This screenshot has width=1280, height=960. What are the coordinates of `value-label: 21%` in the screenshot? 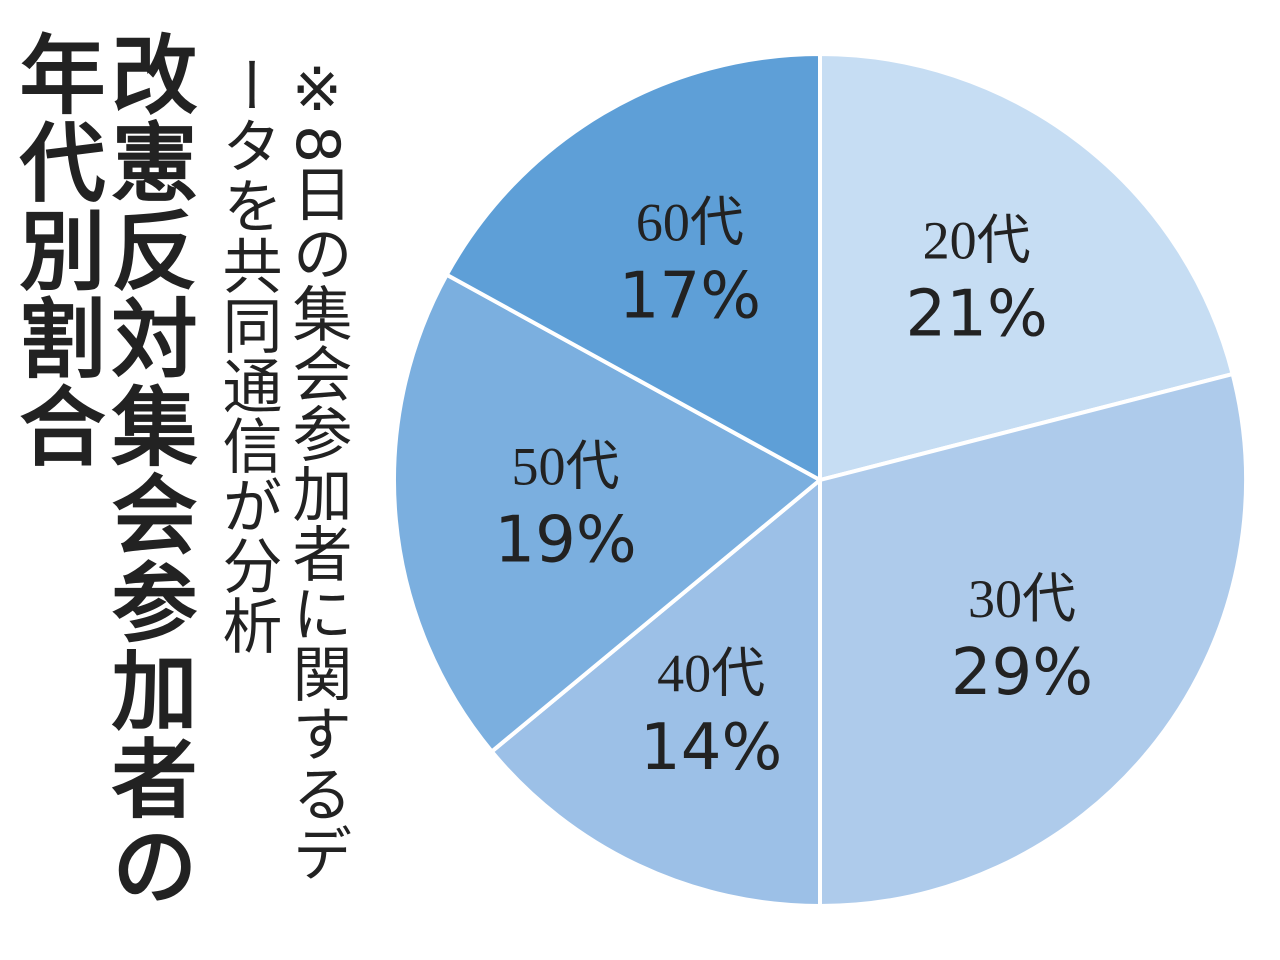 It's located at (977, 315).